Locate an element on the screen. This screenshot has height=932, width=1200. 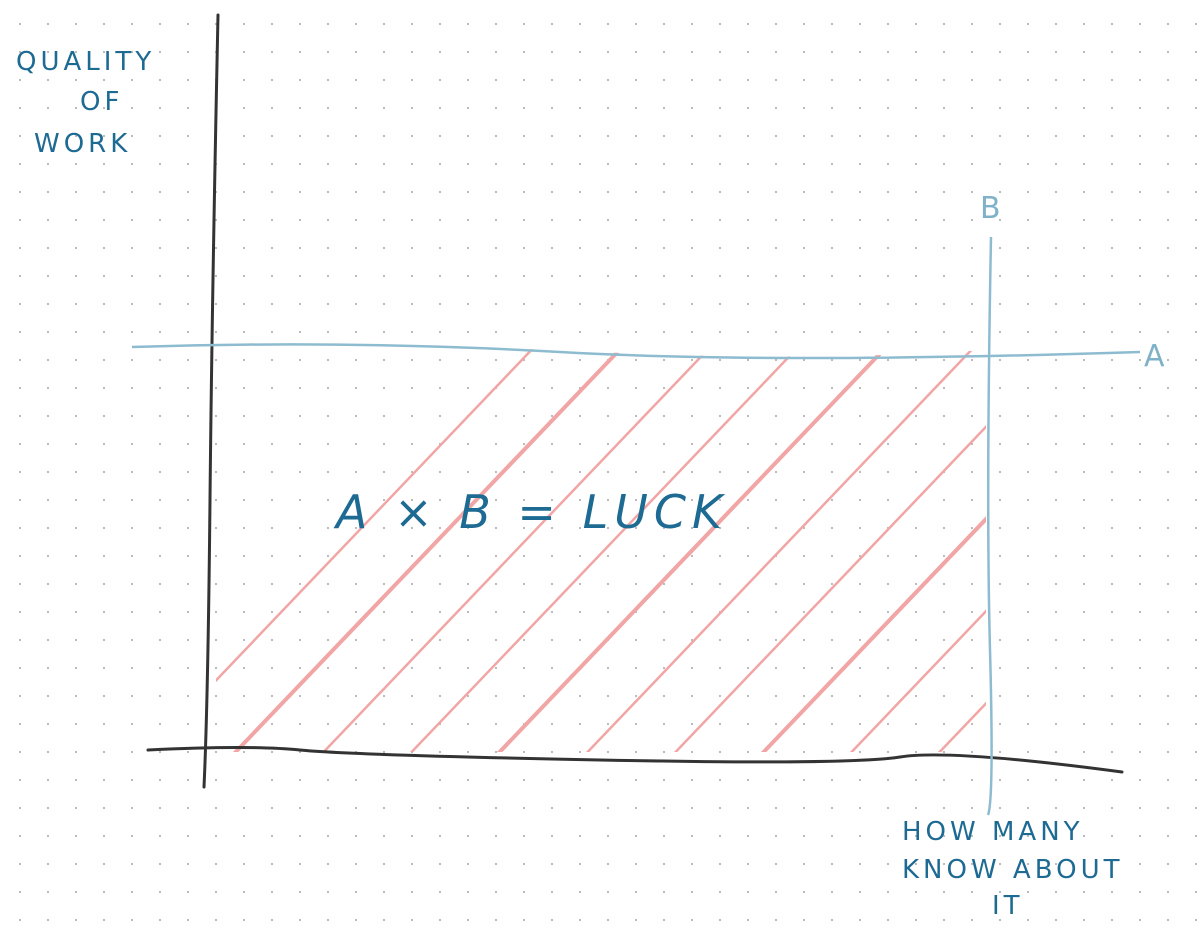
line-b is located at coordinates (989, 526).